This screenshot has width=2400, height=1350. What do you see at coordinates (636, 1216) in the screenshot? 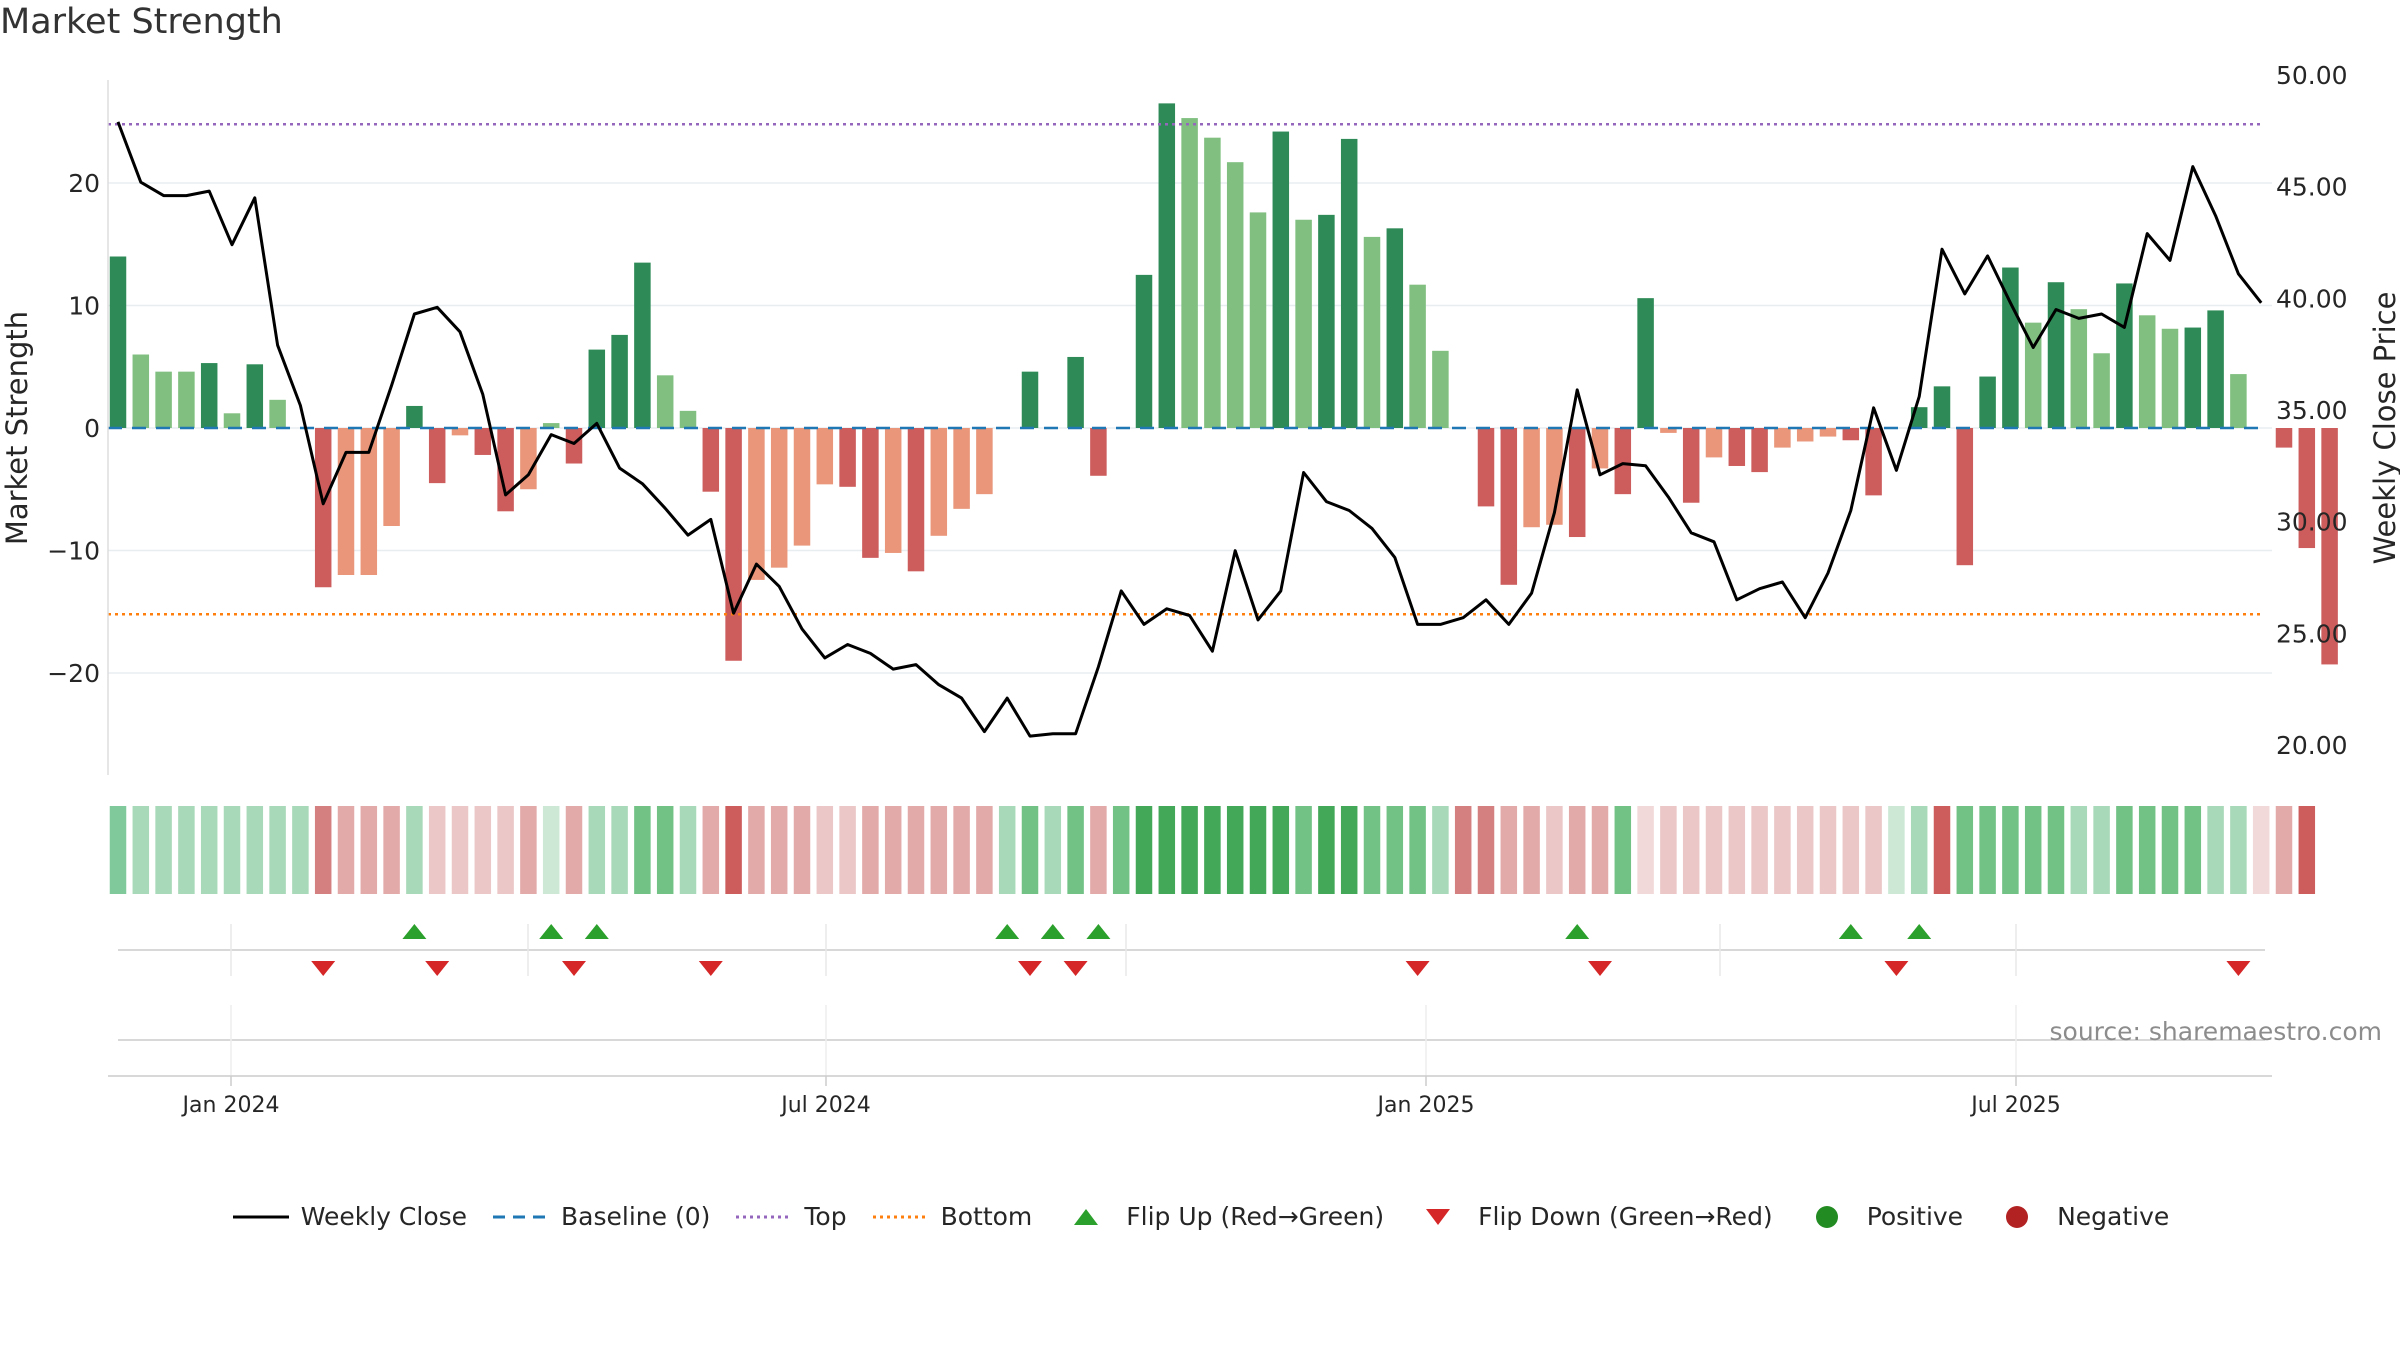
I see `legend-label: Baseline (0)` at bounding box center [636, 1216].